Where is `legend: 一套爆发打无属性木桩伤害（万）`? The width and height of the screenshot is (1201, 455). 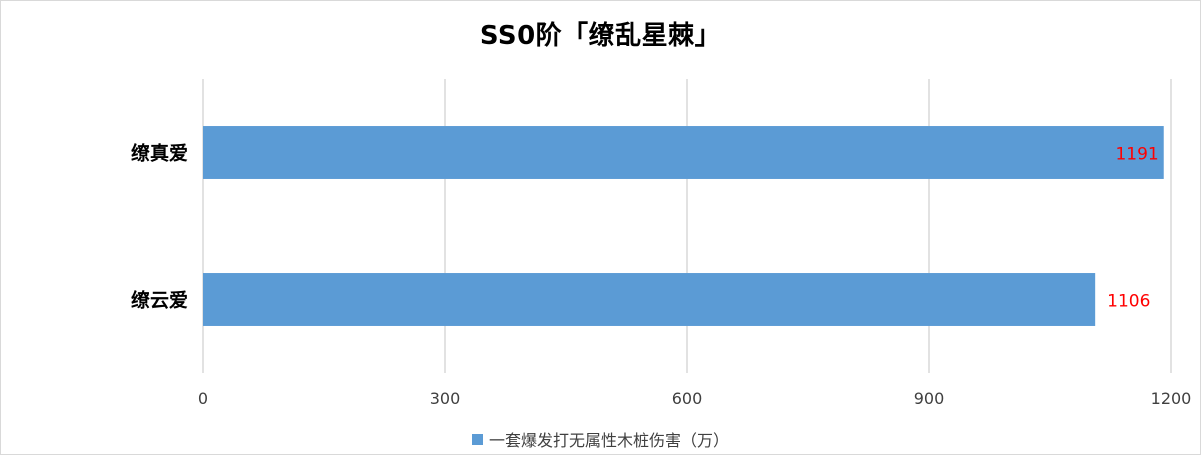
legend: 一套爆发打无属性木桩伤害（万） is located at coordinates (600, 439).